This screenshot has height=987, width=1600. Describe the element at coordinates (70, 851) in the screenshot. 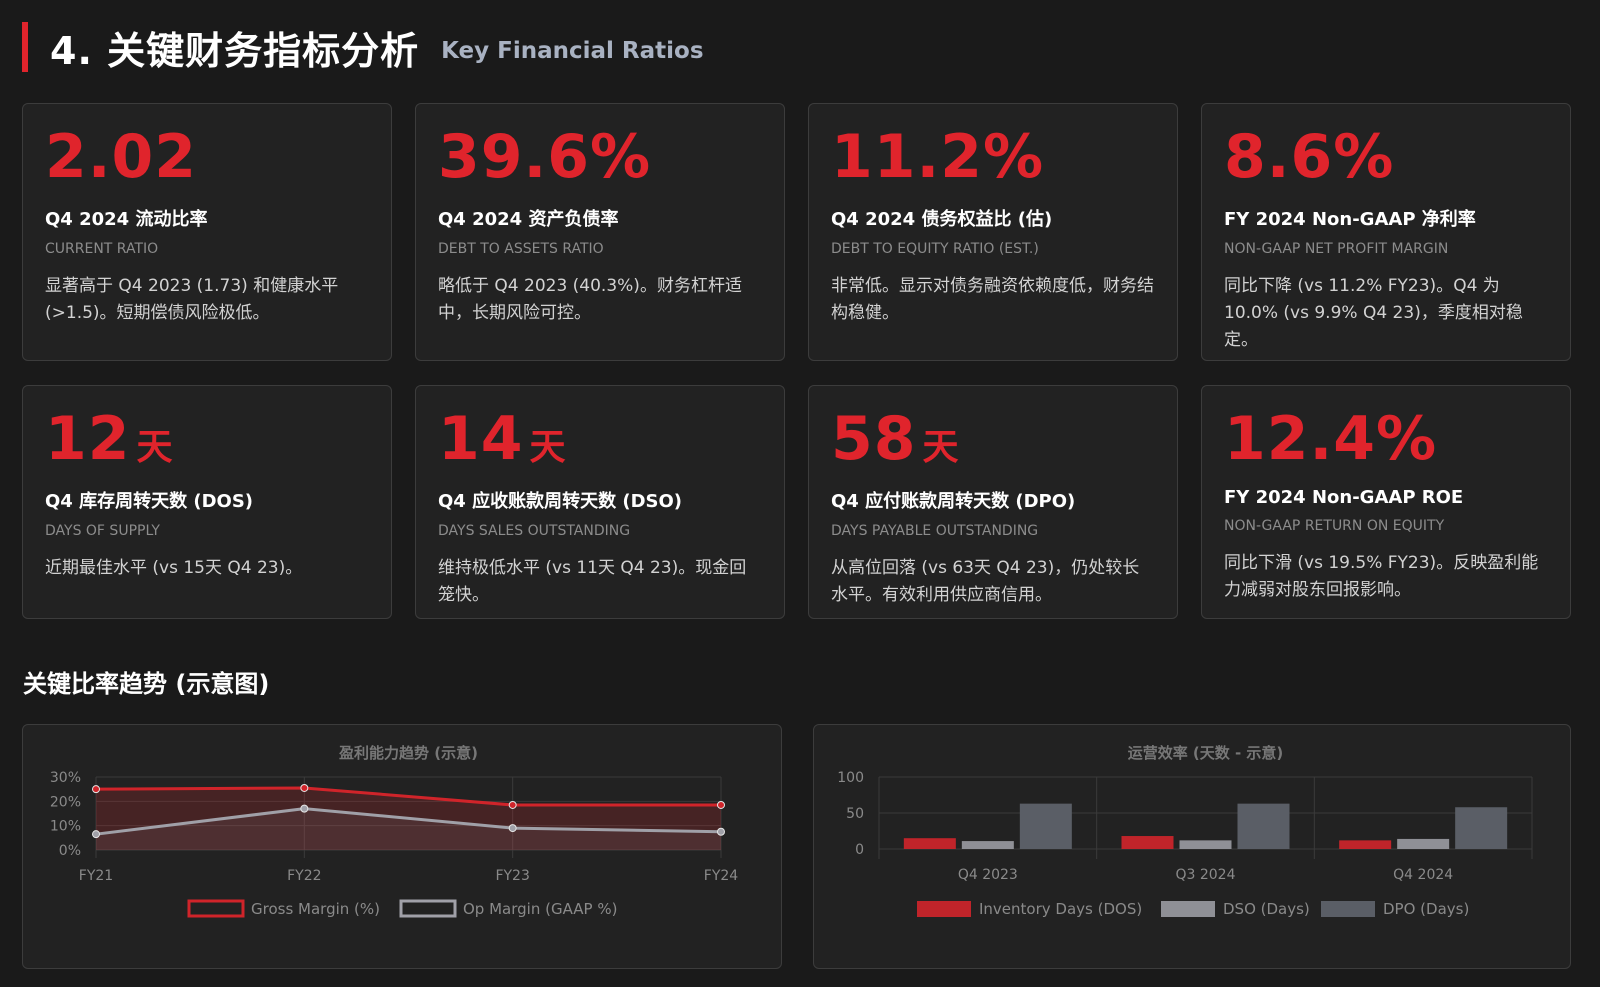

I see `y-tick-label: 0%` at that location.